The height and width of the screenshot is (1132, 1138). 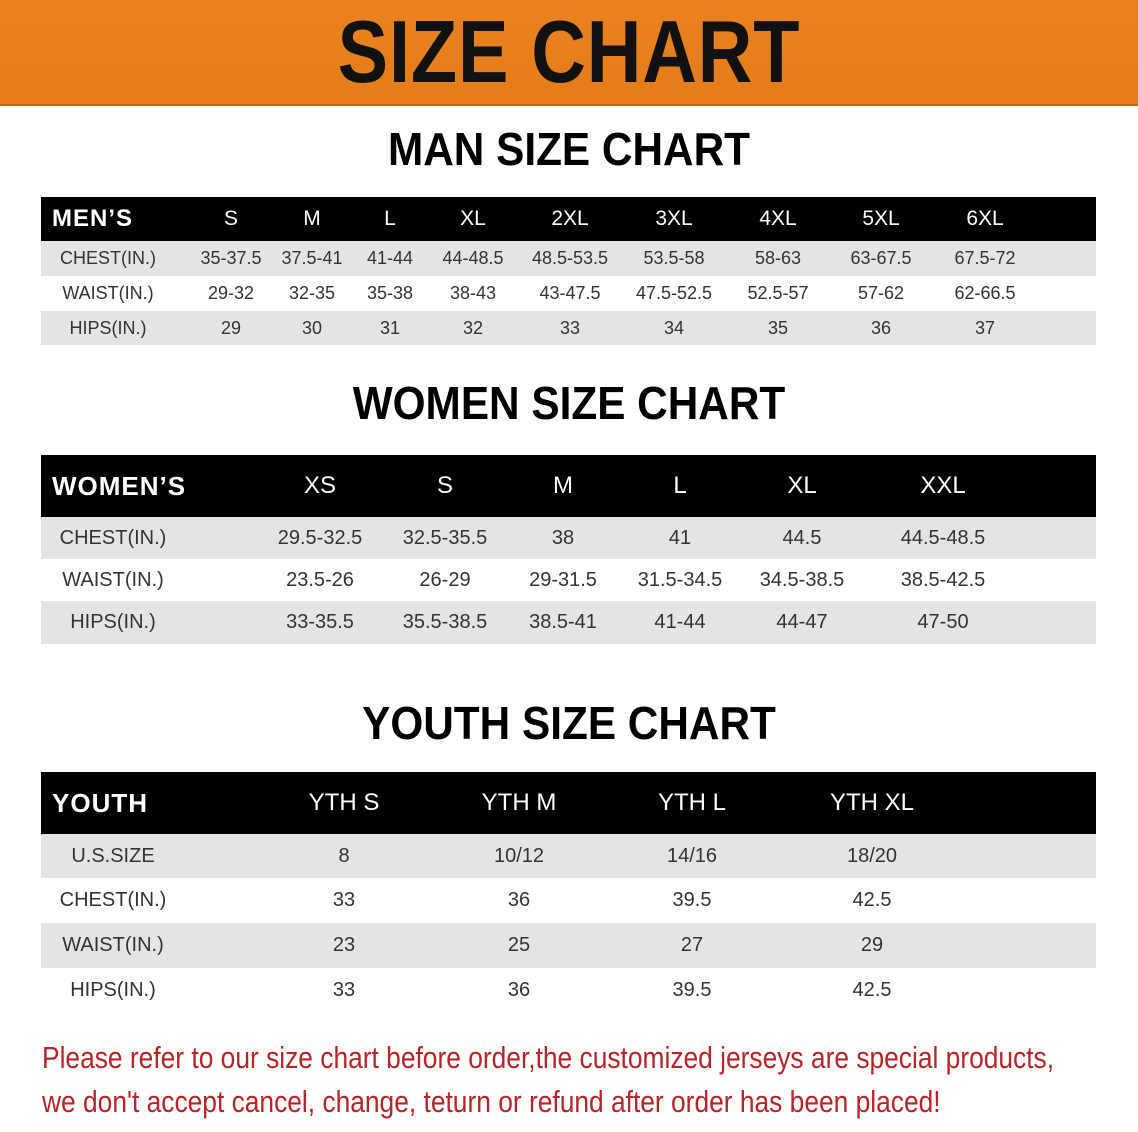 What do you see at coordinates (390, 218) in the screenshot?
I see `men-size-header: L` at bounding box center [390, 218].